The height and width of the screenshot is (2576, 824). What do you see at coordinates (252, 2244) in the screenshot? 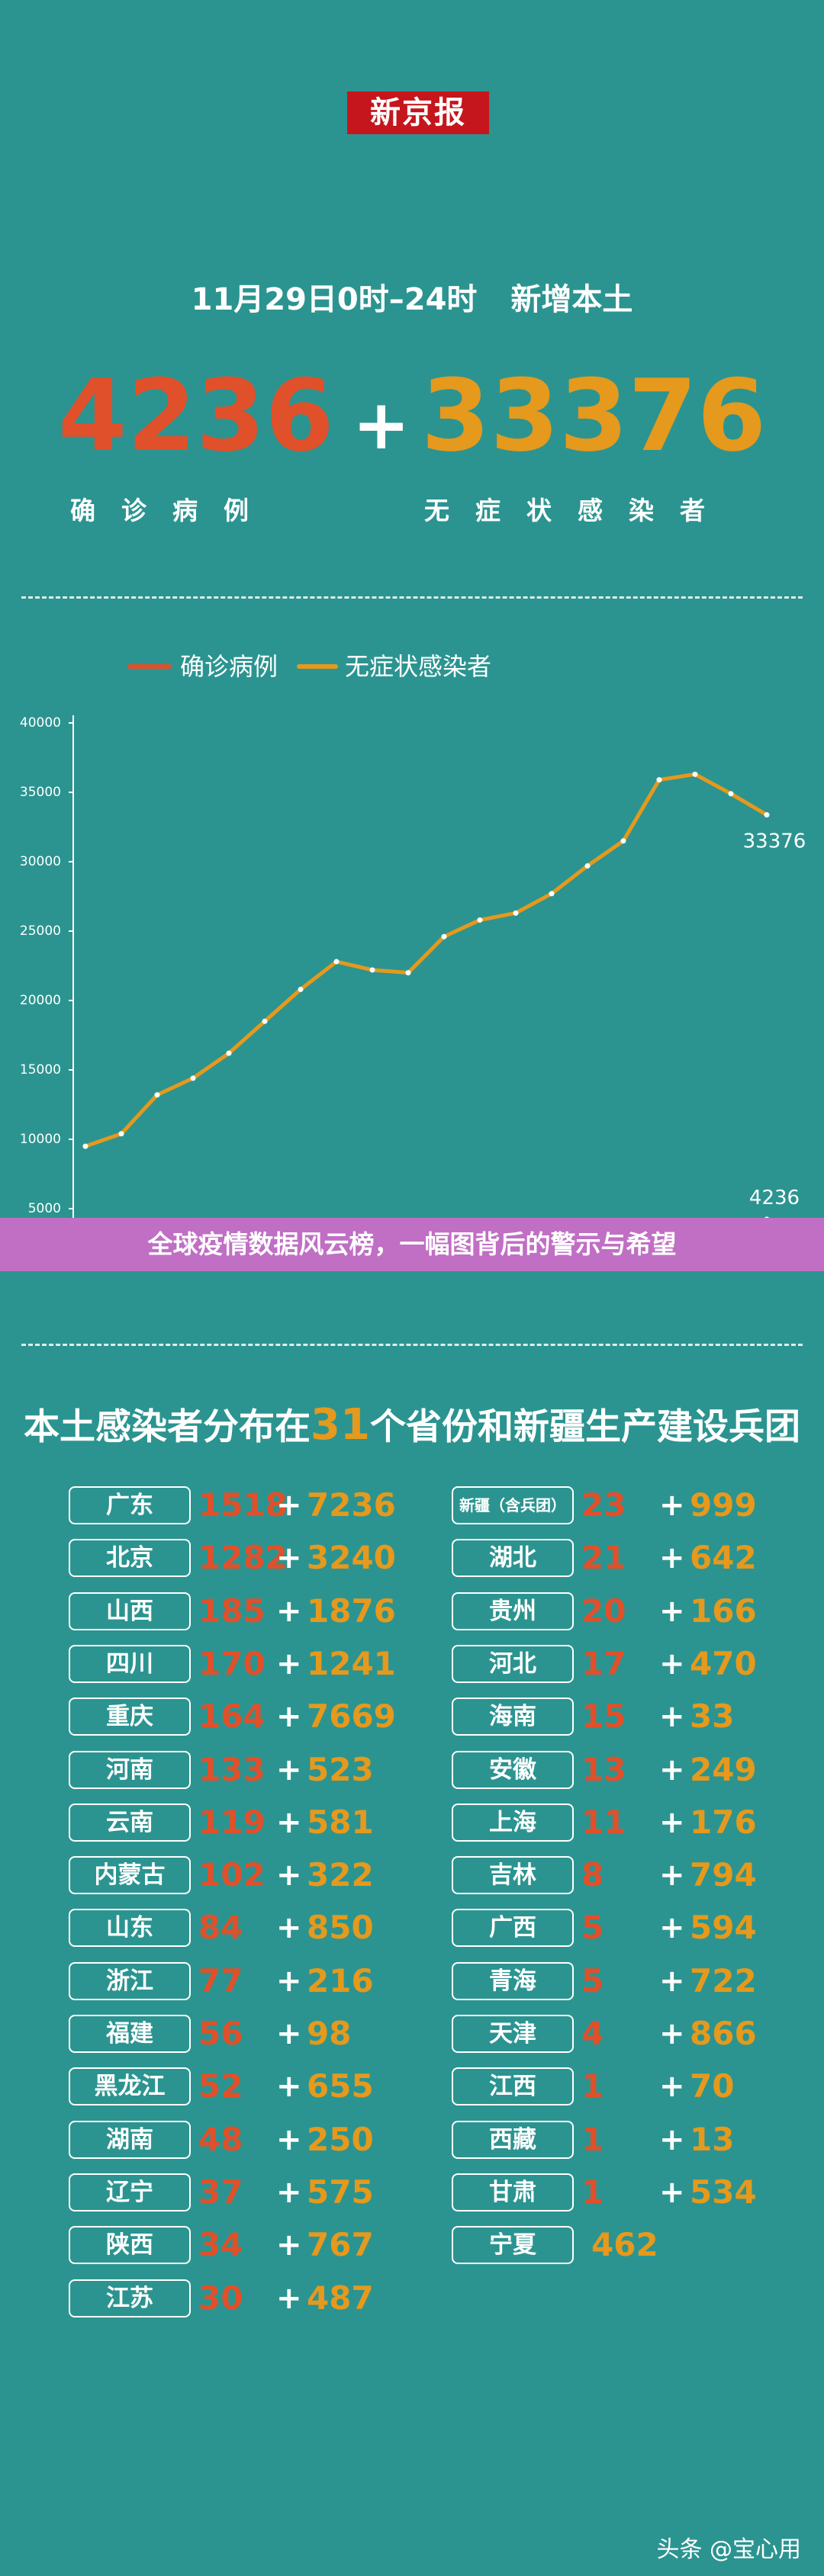
I see `province-row: 陕西 34 +767` at bounding box center [252, 2244].